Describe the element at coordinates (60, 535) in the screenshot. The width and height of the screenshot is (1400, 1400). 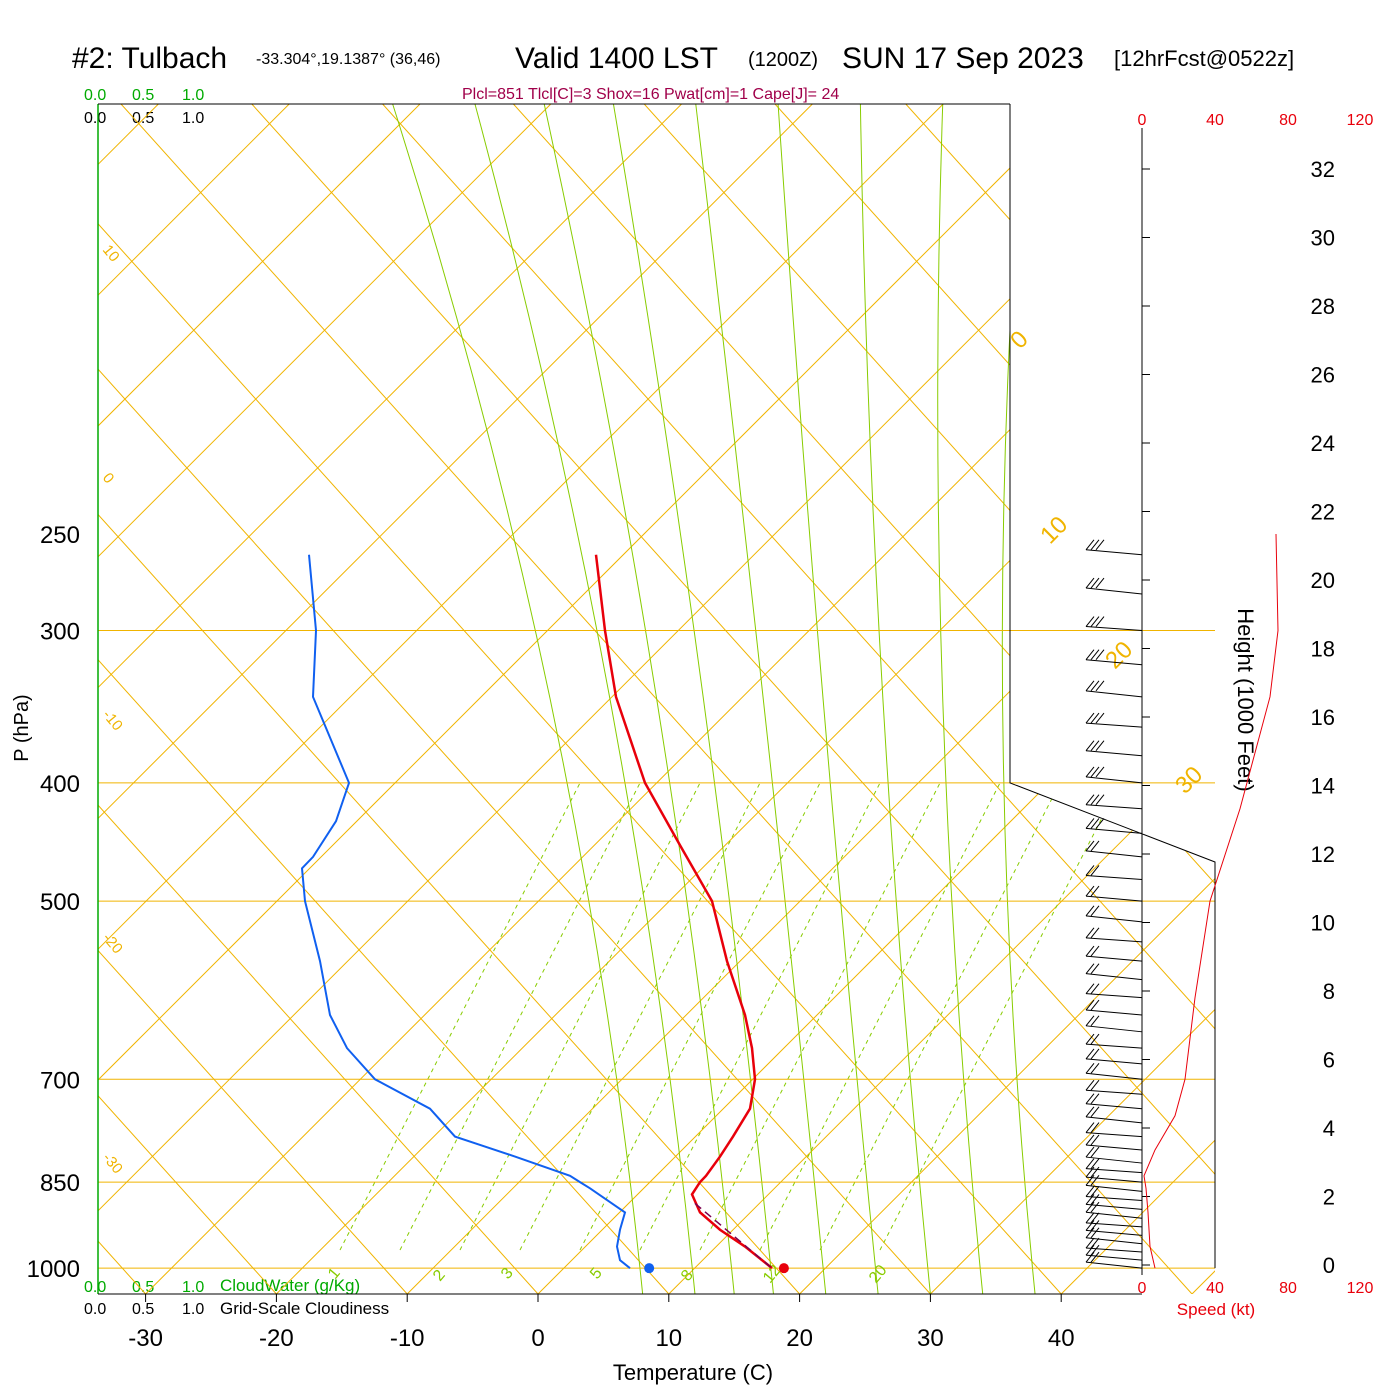
I see `pressure-tick-label: 250` at that location.